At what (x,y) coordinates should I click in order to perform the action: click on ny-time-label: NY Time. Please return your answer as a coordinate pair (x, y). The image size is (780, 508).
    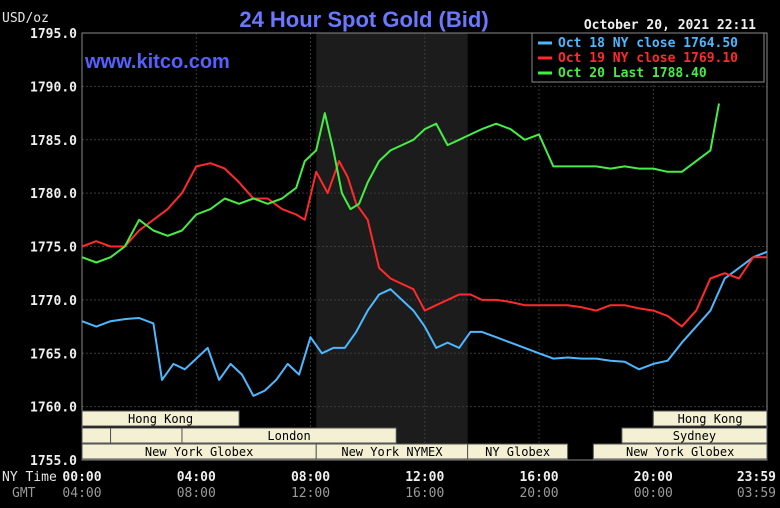
    Looking at the image, I should click on (29, 477).